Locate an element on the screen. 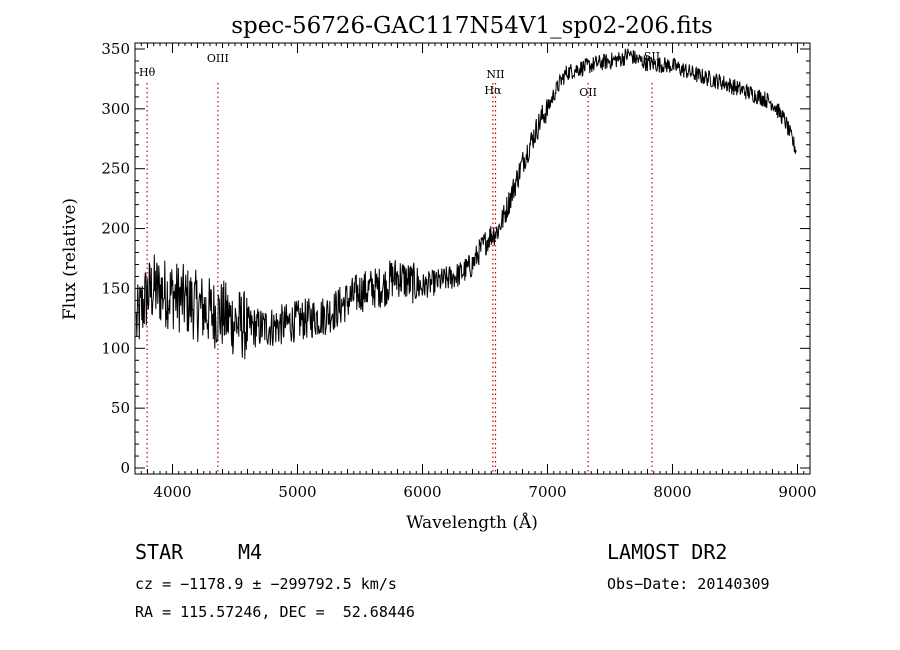  emission-line-label: Hα is located at coordinates (493, 90).